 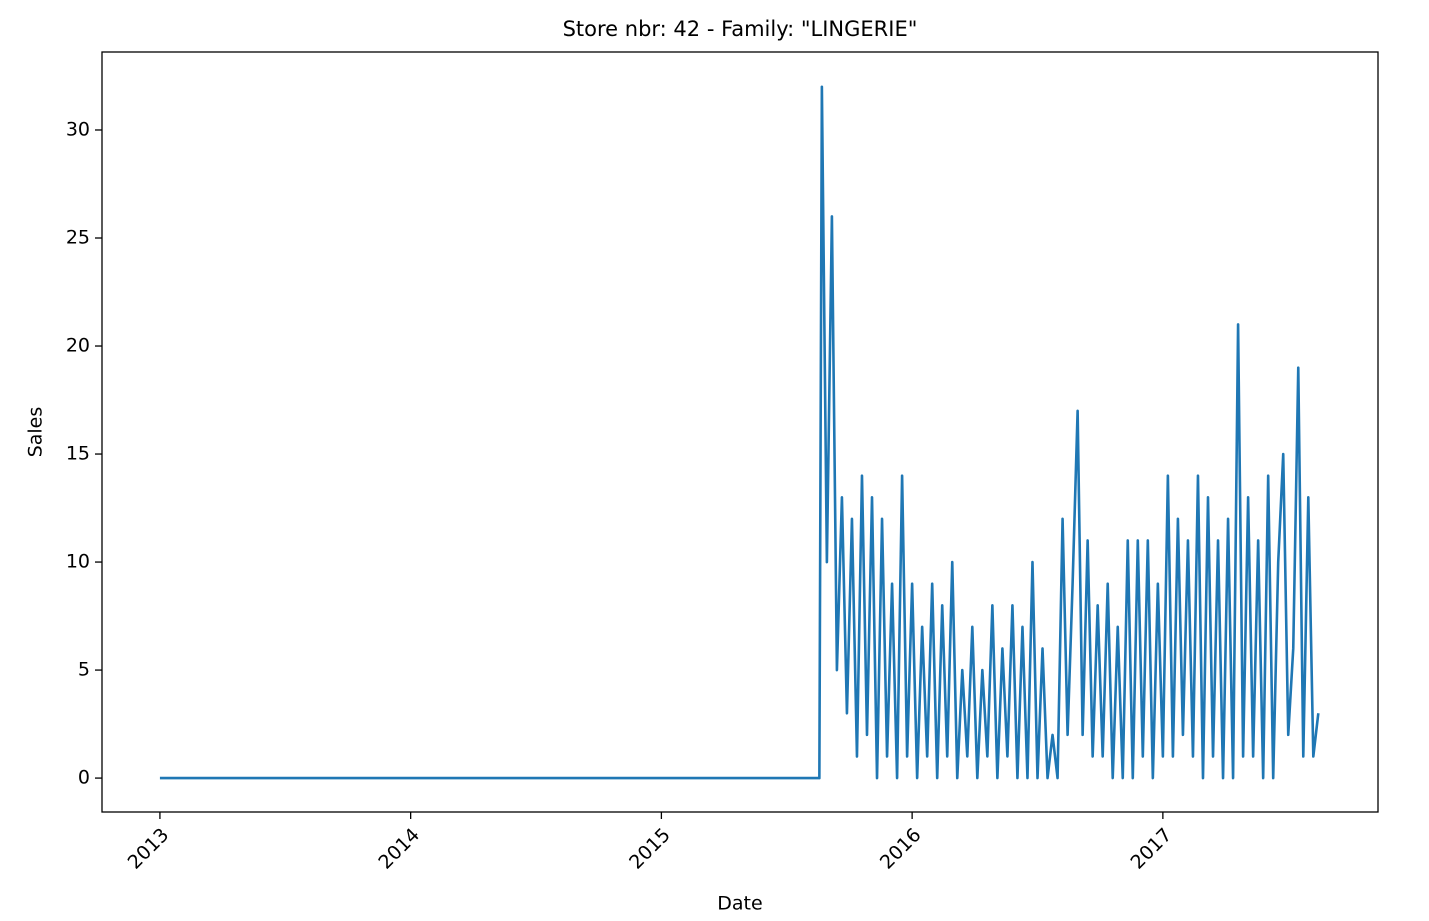 What do you see at coordinates (78, 129) in the screenshot?
I see `y-tick-label: 30` at bounding box center [78, 129].